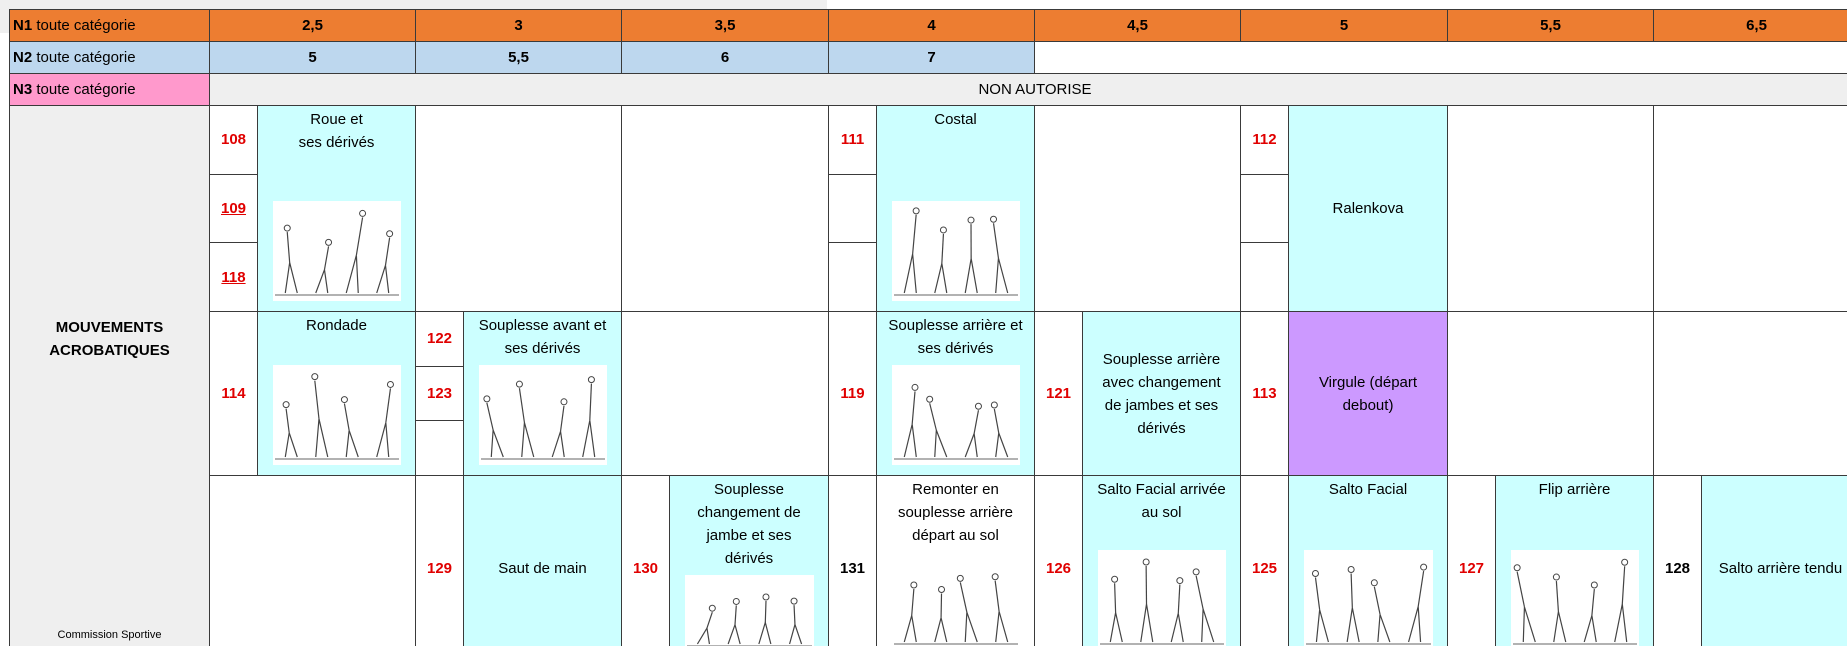  I want to click on code-cell: 112, so click(1264, 140).